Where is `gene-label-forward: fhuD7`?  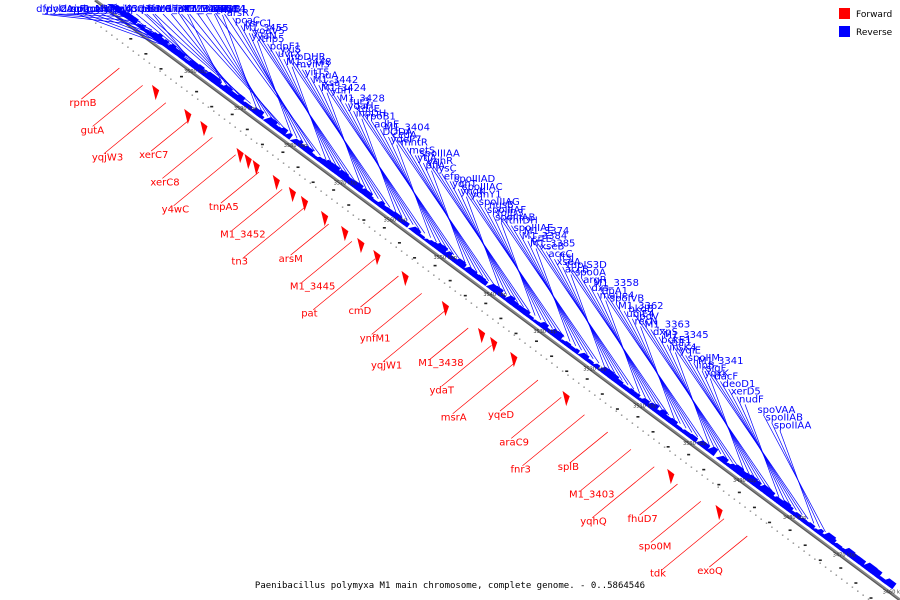
gene-label-forward: fhuD7 is located at coordinates (643, 519).